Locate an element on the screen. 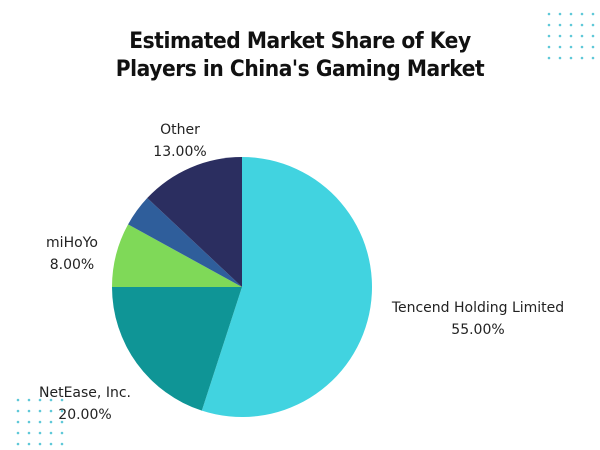 Image resolution: width=600 pixels, height=450 pixels. slice-label: miHoYo is located at coordinates (72, 243).